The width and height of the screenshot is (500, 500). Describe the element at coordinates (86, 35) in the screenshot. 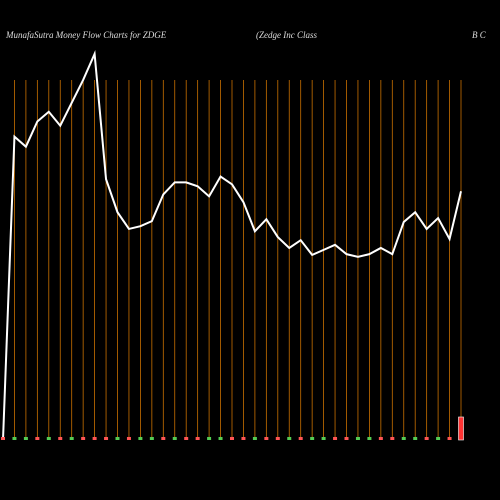

I see `chart-title: MunafaSutra Money Flow Charts for ZDGE` at that location.